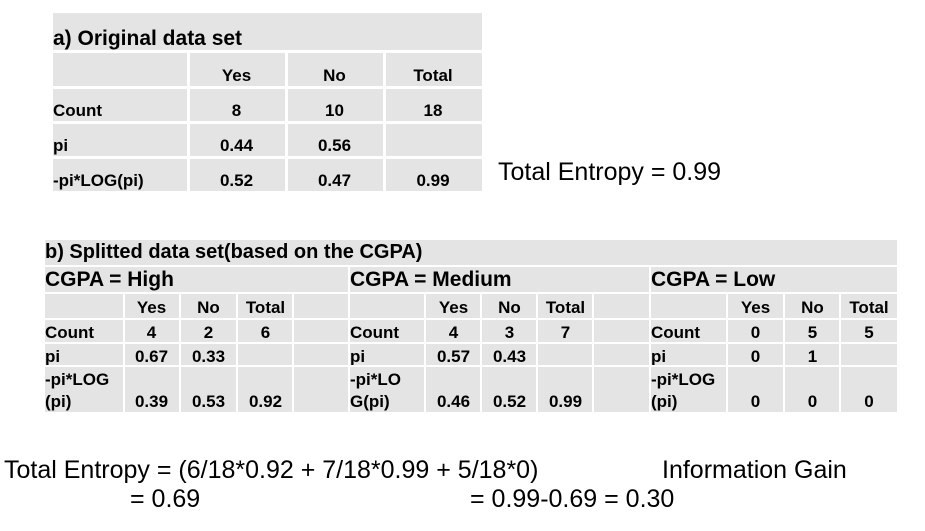  I want to click on count-total: 18, so click(433, 110).